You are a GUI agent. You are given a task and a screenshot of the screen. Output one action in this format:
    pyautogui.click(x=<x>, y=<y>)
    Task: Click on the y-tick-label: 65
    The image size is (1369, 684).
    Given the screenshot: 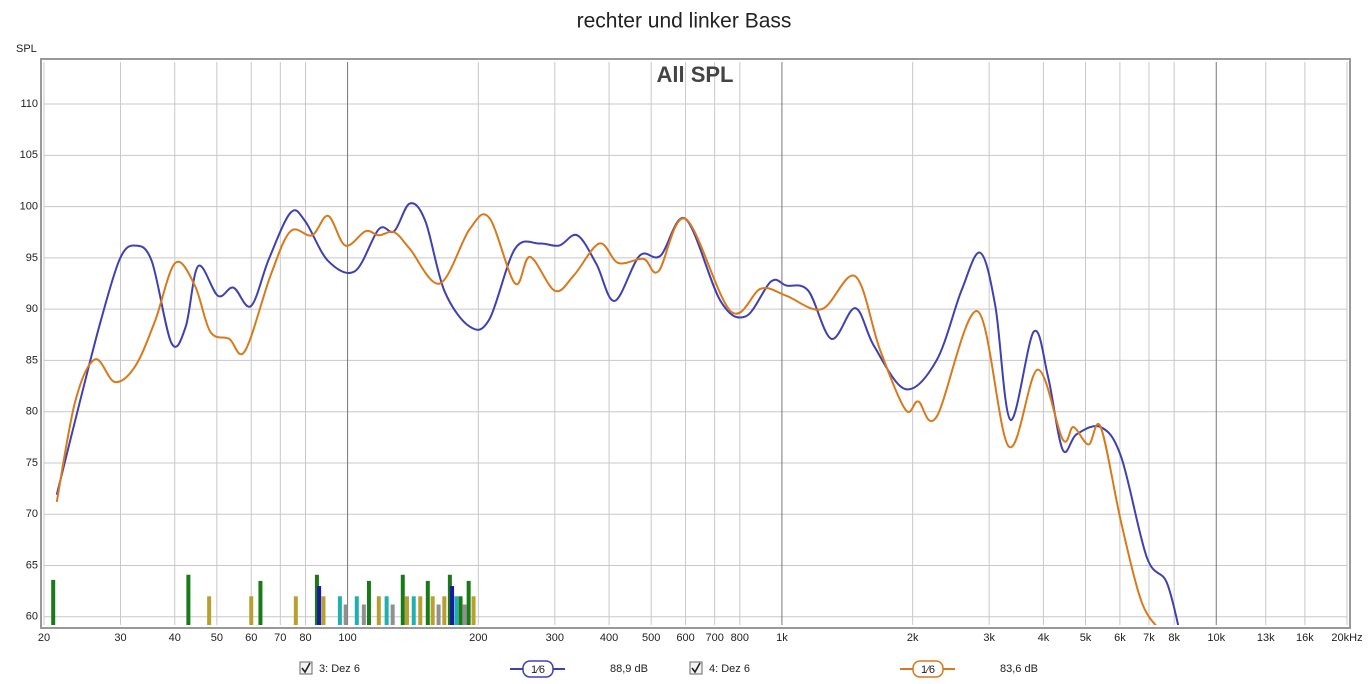 What is the action you would take?
    pyautogui.click(x=32, y=565)
    